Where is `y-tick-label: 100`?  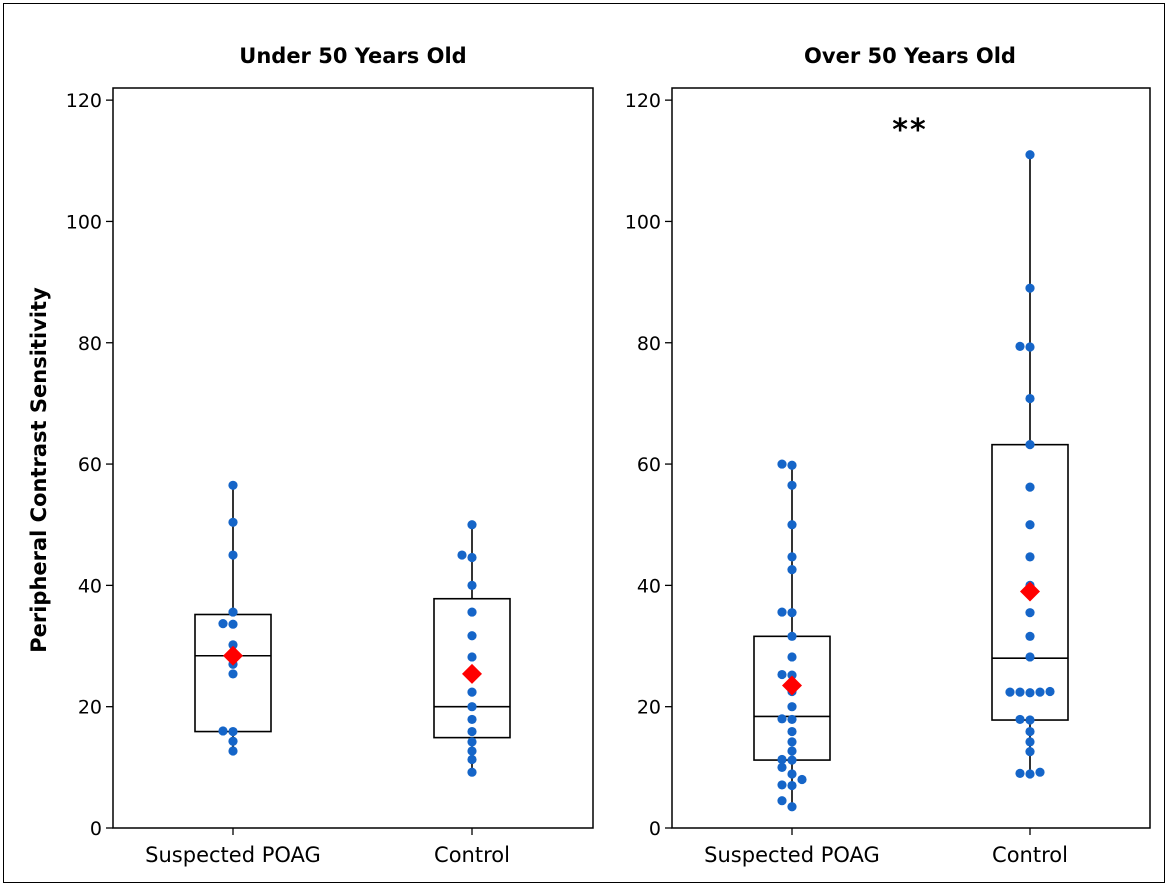
y-tick-label: 100 is located at coordinates (643, 222).